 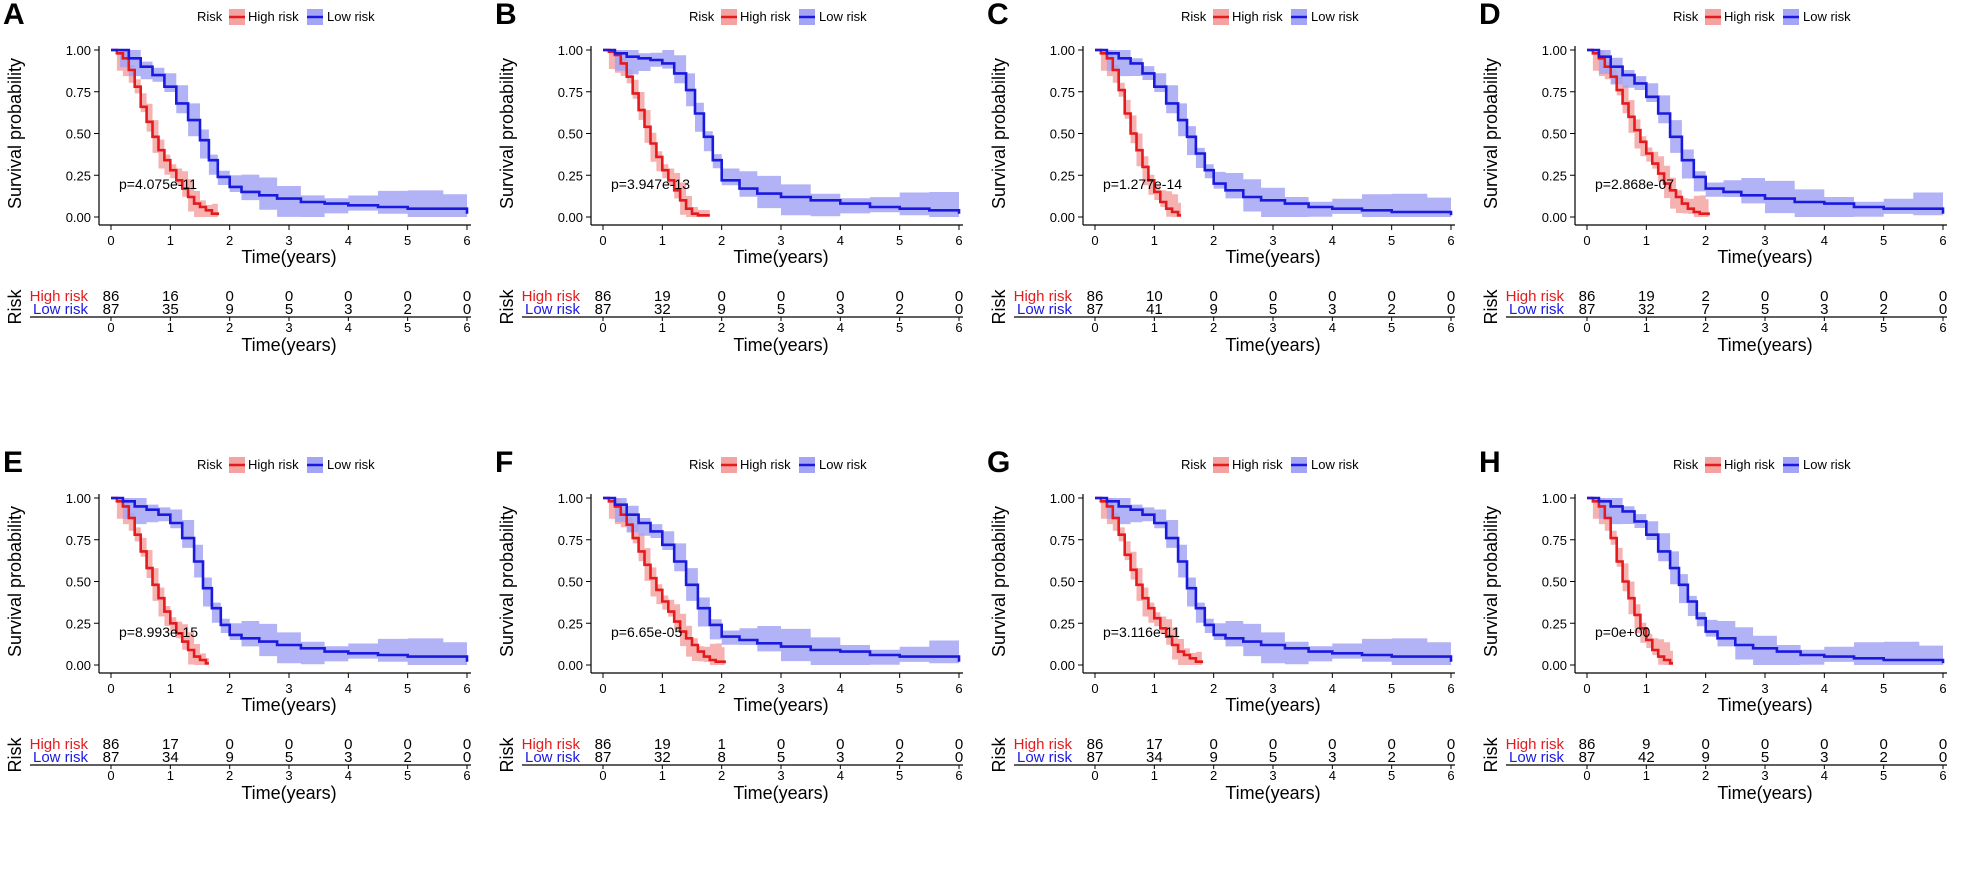 What do you see at coordinates (158, 184) in the screenshot?
I see `p-value-label: p=4.075e-11` at bounding box center [158, 184].